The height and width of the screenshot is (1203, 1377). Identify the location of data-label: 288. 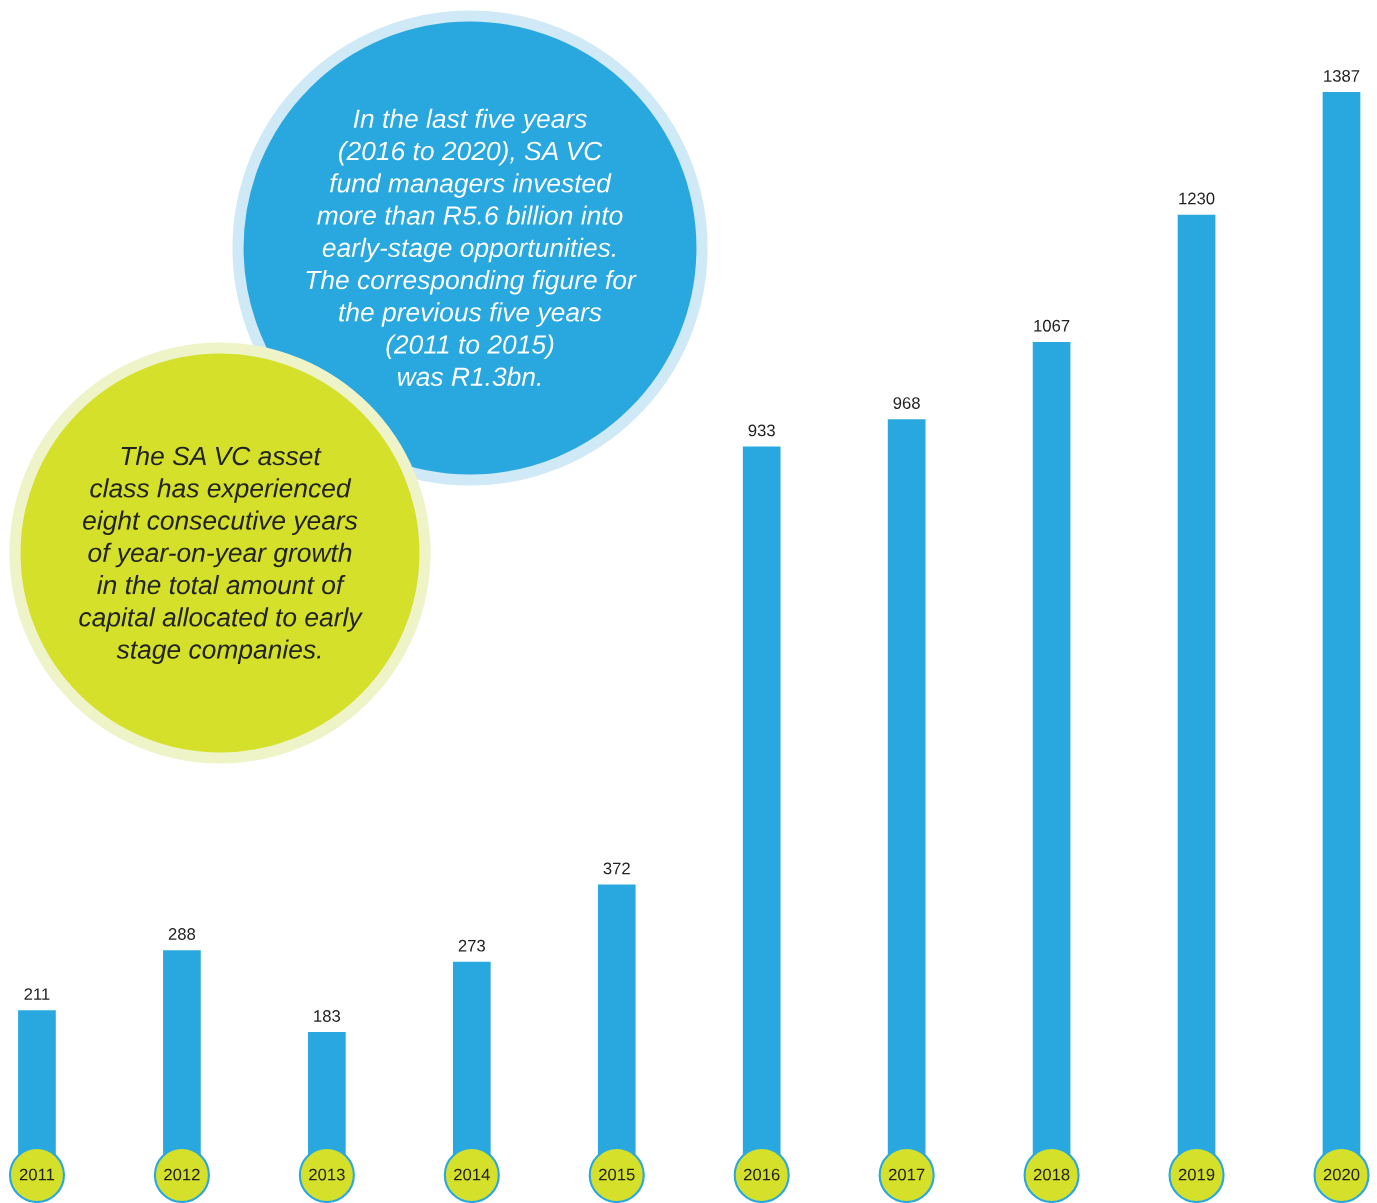
(182, 934).